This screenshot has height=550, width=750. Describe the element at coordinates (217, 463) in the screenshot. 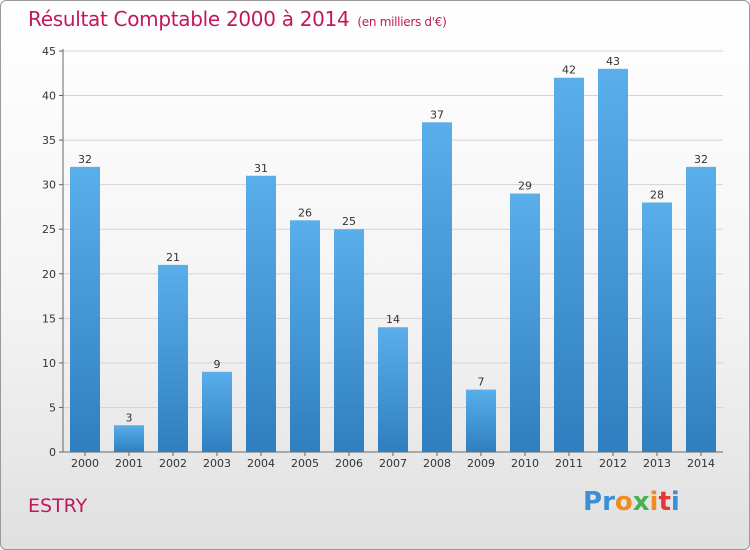

I see `x-tick-label-2003: 2003` at that location.